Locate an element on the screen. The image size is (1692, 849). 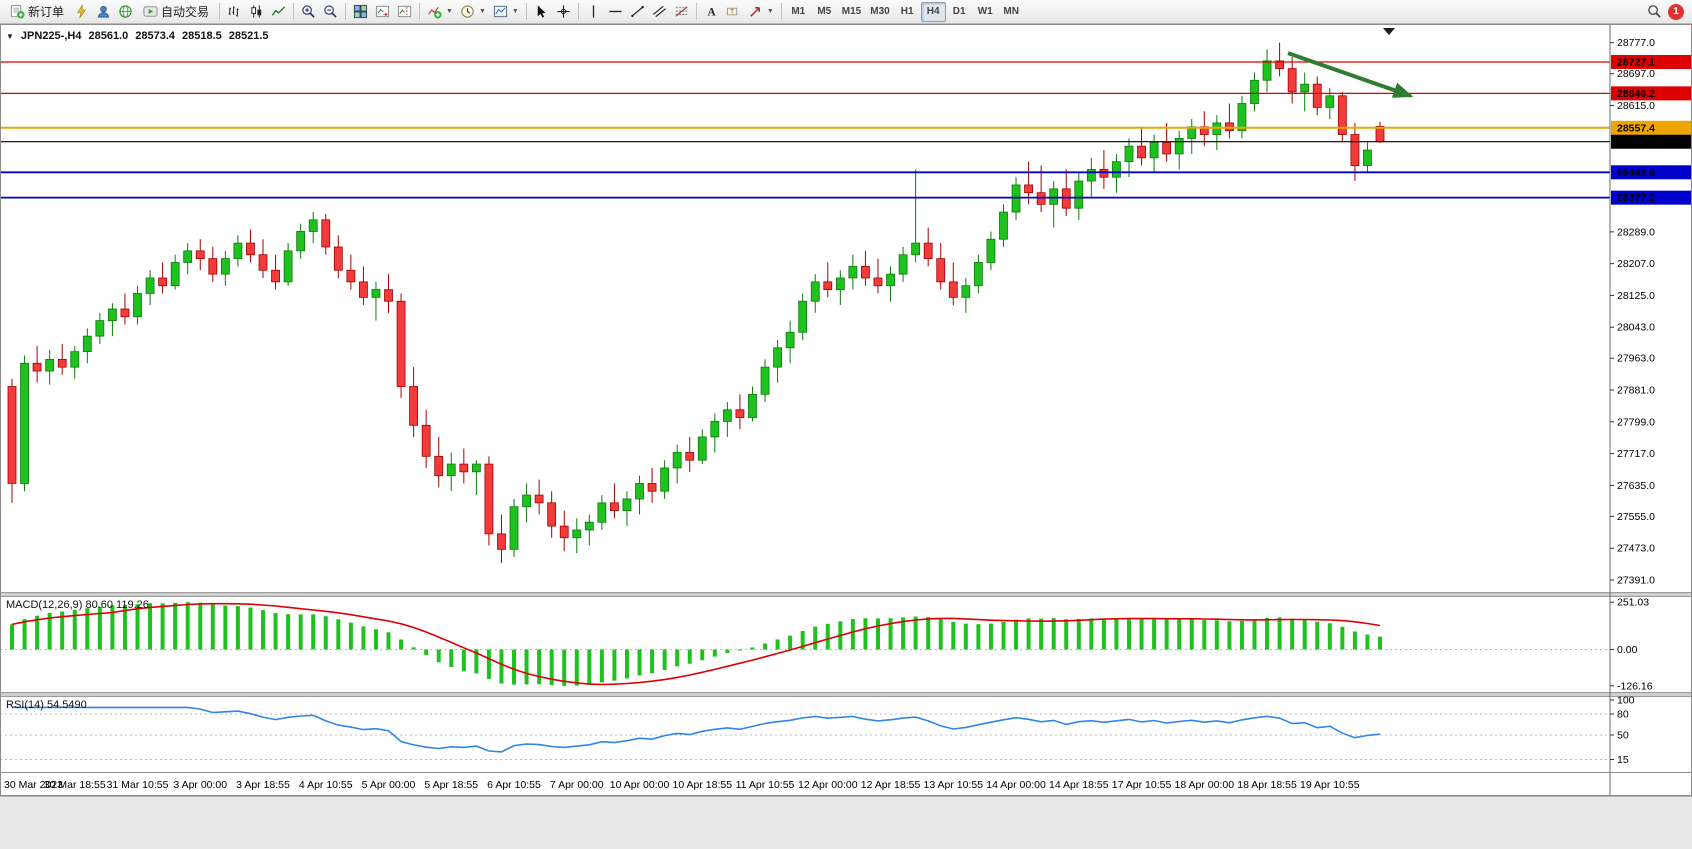
zoom-in-button is located at coordinates (308, 12).